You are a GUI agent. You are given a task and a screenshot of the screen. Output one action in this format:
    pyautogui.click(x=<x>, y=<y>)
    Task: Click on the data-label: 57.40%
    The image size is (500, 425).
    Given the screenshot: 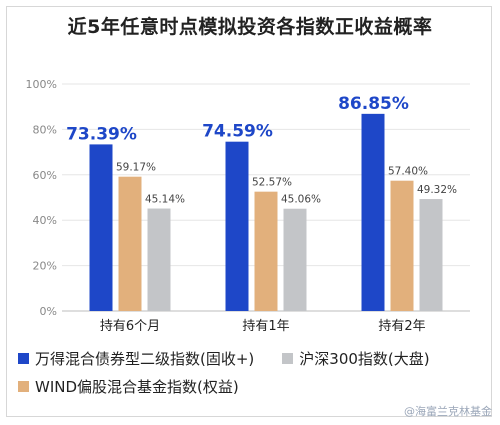 What is the action you would take?
    pyautogui.click(x=408, y=172)
    